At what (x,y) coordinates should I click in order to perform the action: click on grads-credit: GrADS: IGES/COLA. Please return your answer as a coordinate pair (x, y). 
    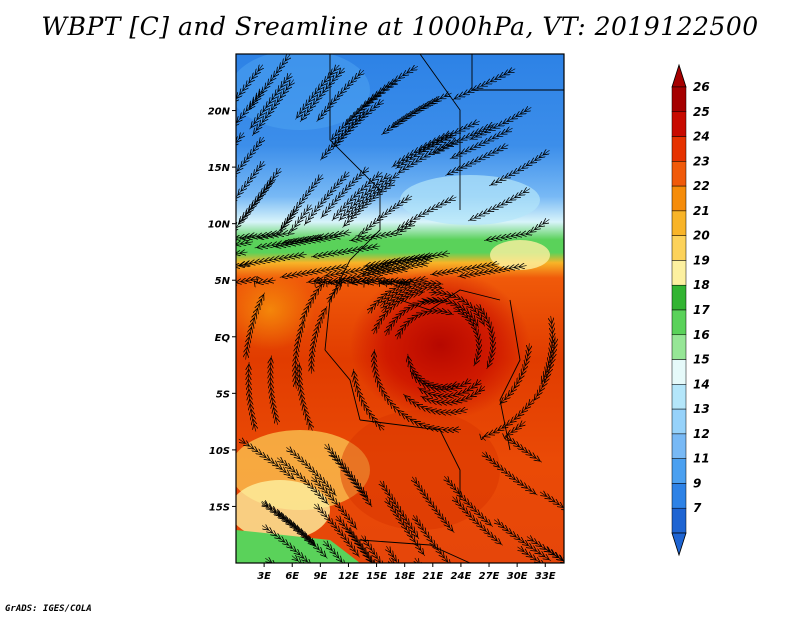
    Looking at the image, I should click on (48, 609).